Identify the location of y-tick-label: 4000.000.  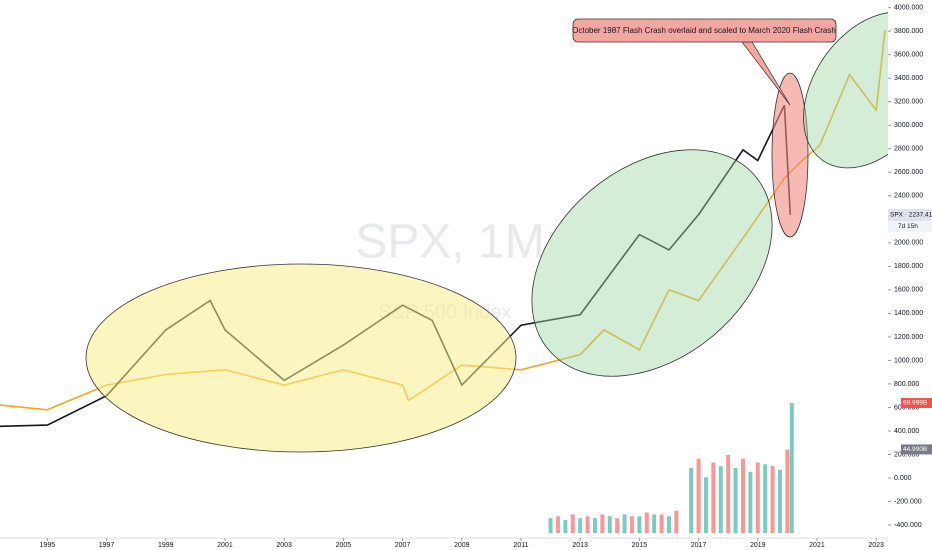
(908, 7).